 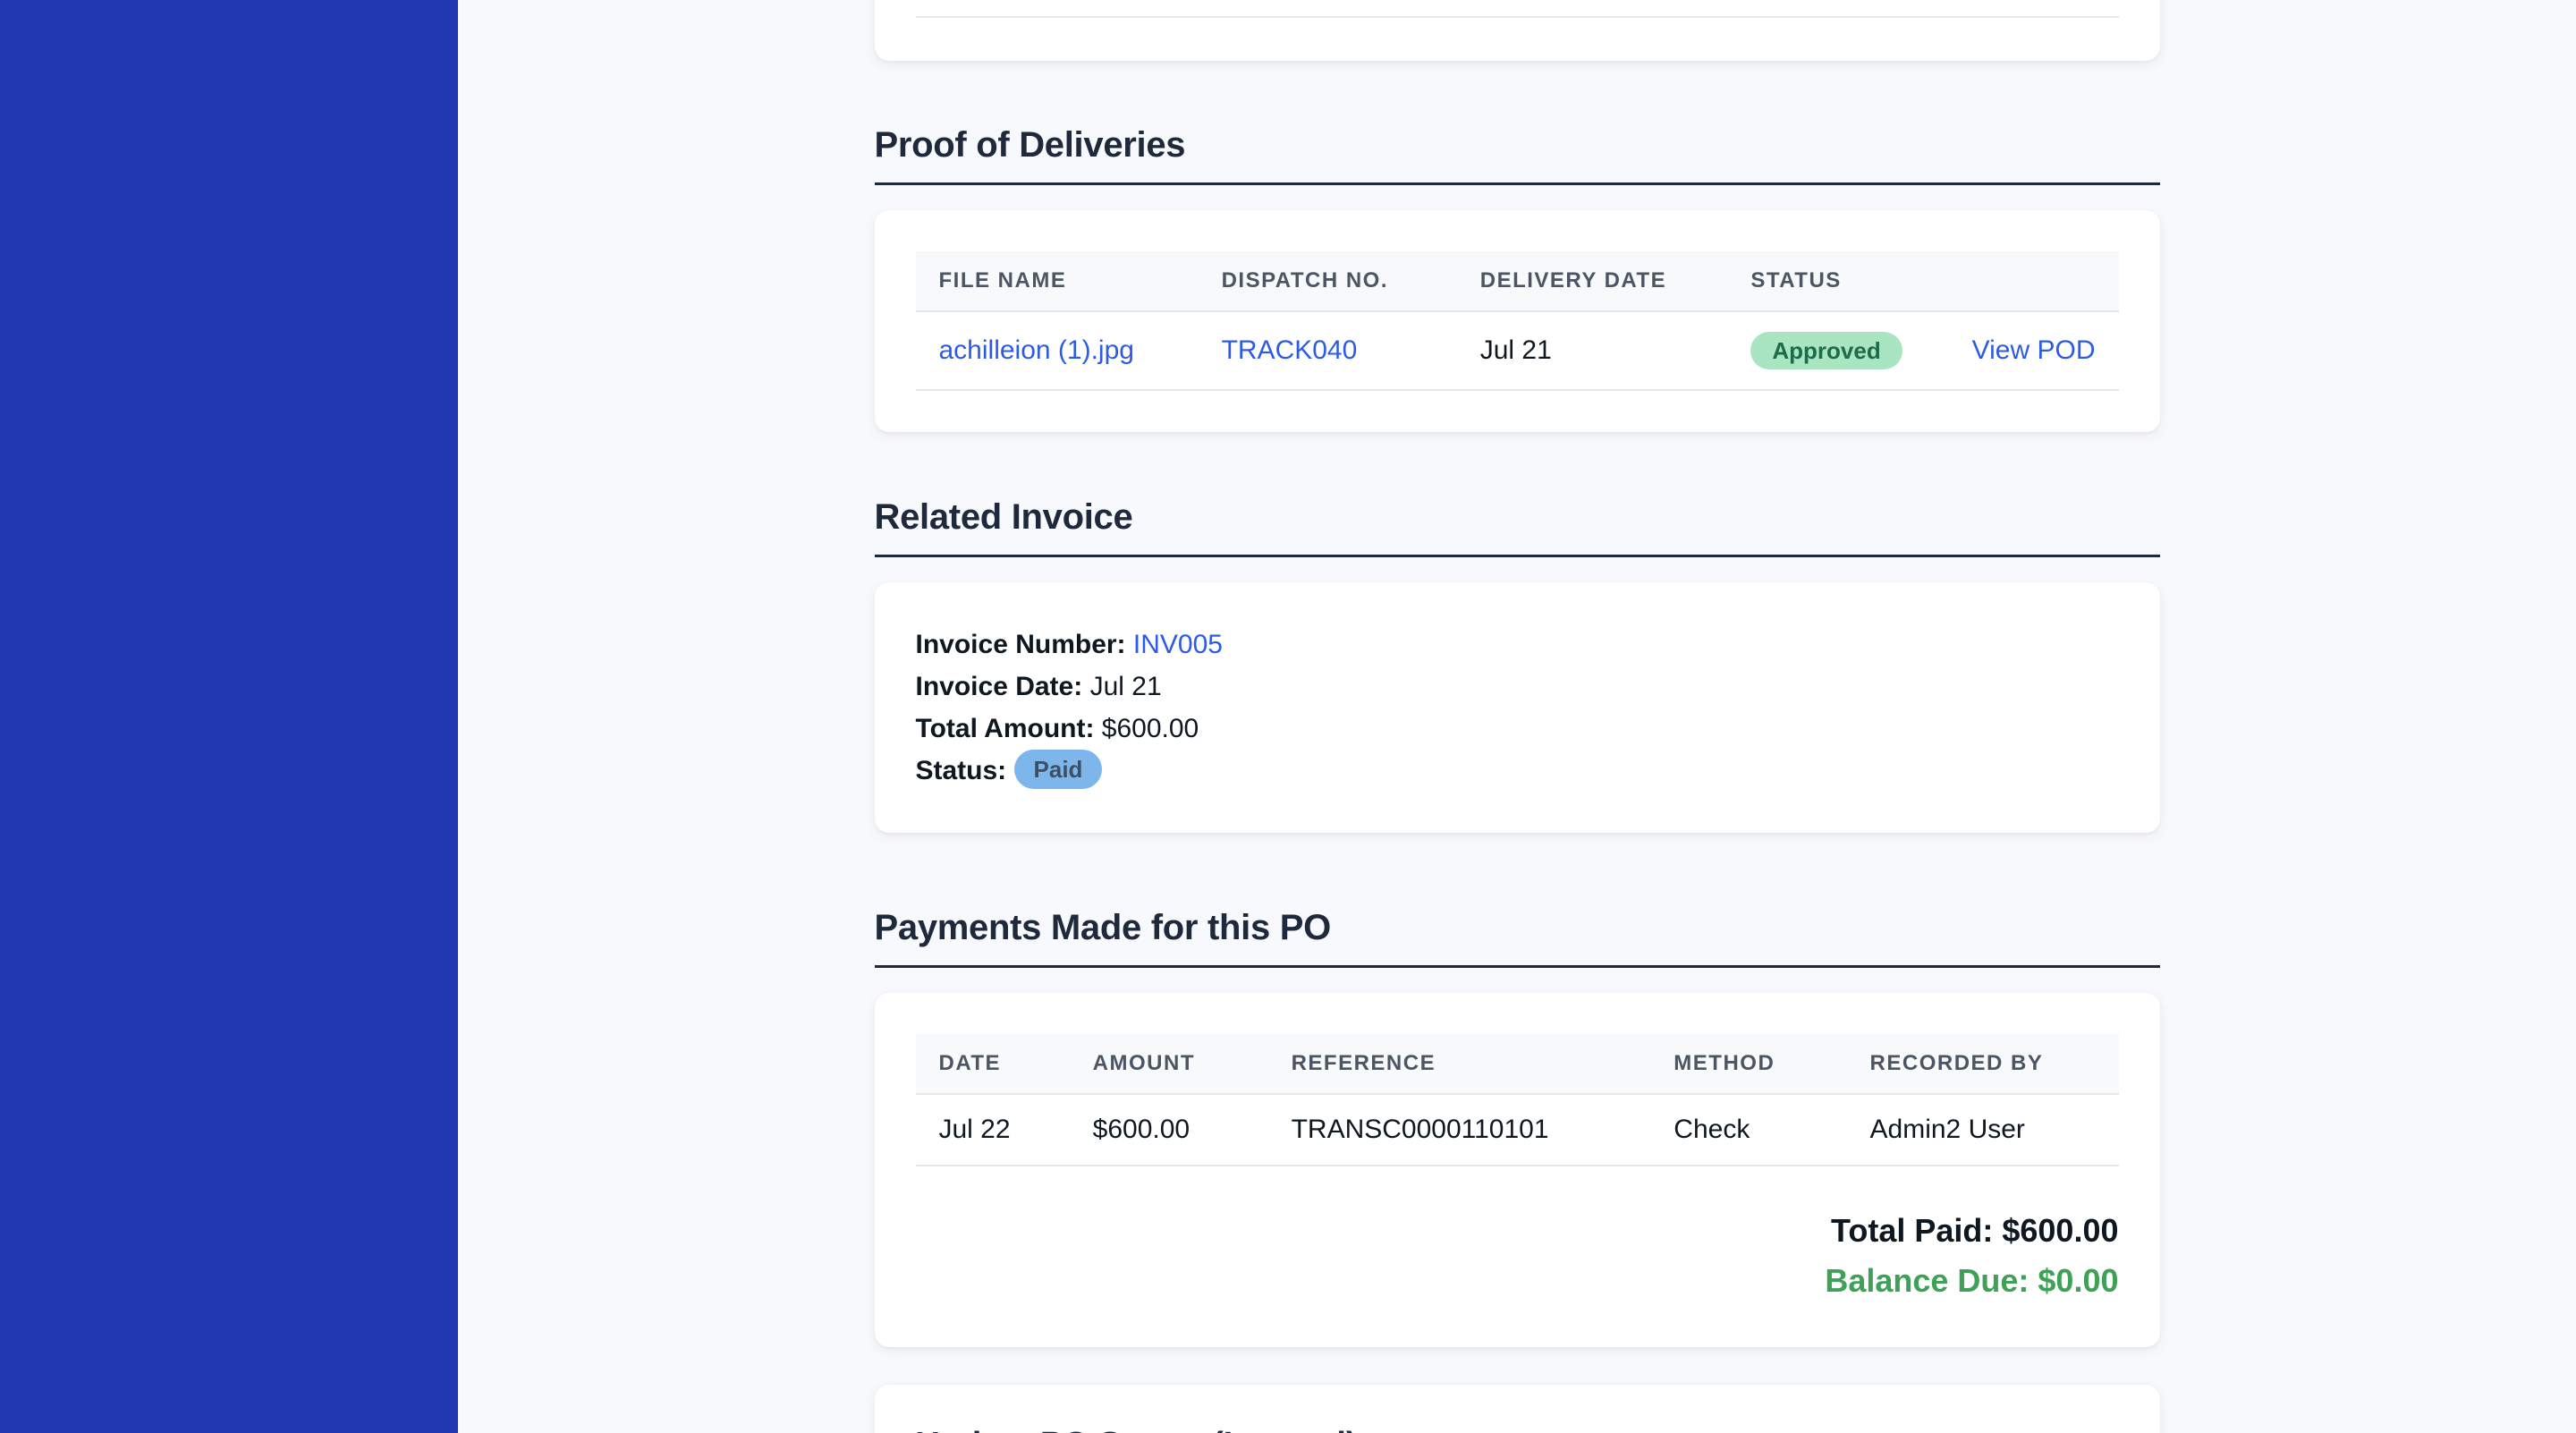 What do you see at coordinates (1517, 771) in the screenshot?
I see `invoice-status-line: Status: Paid` at bounding box center [1517, 771].